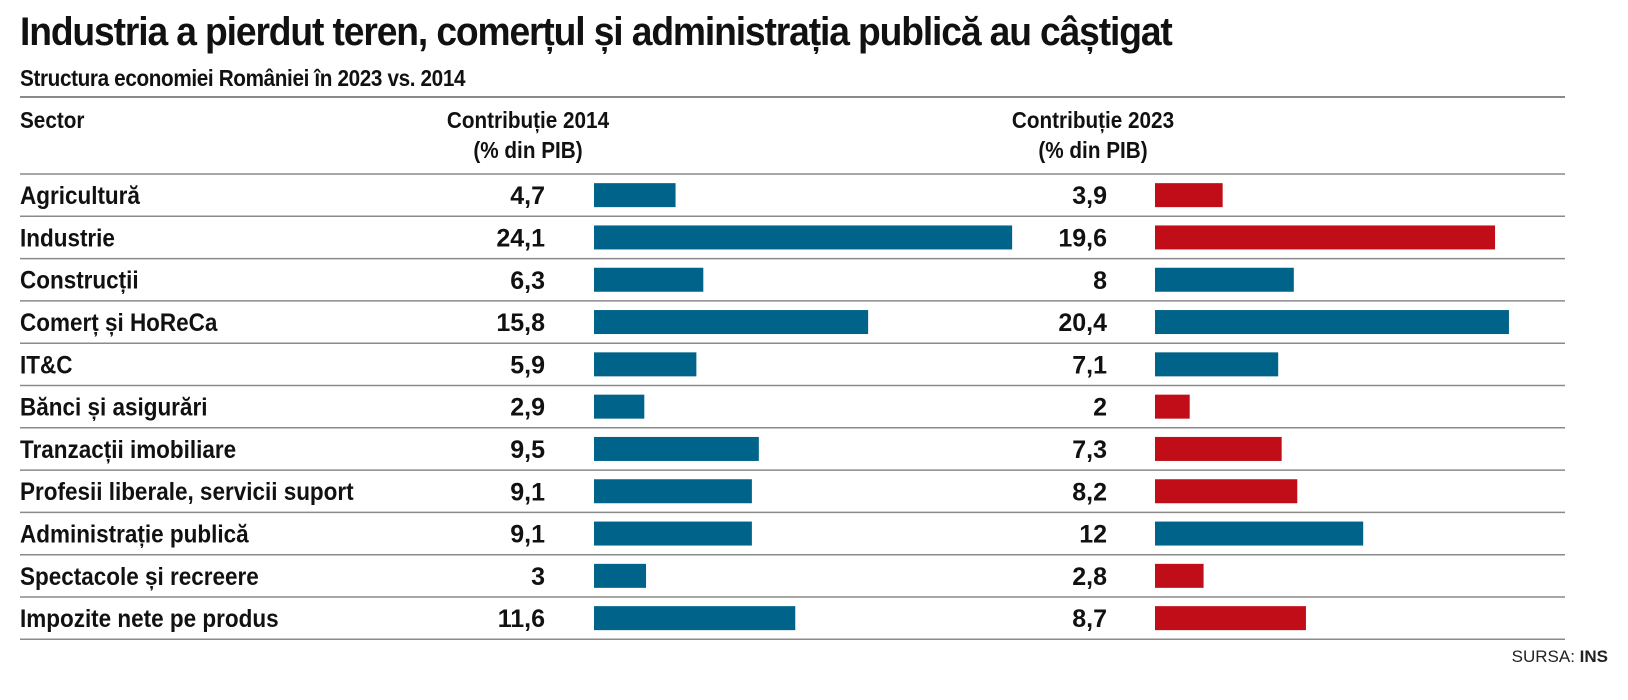  What do you see at coordinates (527, 281) in the screenshot?
I see `value-label-2014: 6,3` at bounding box center [527, 281].